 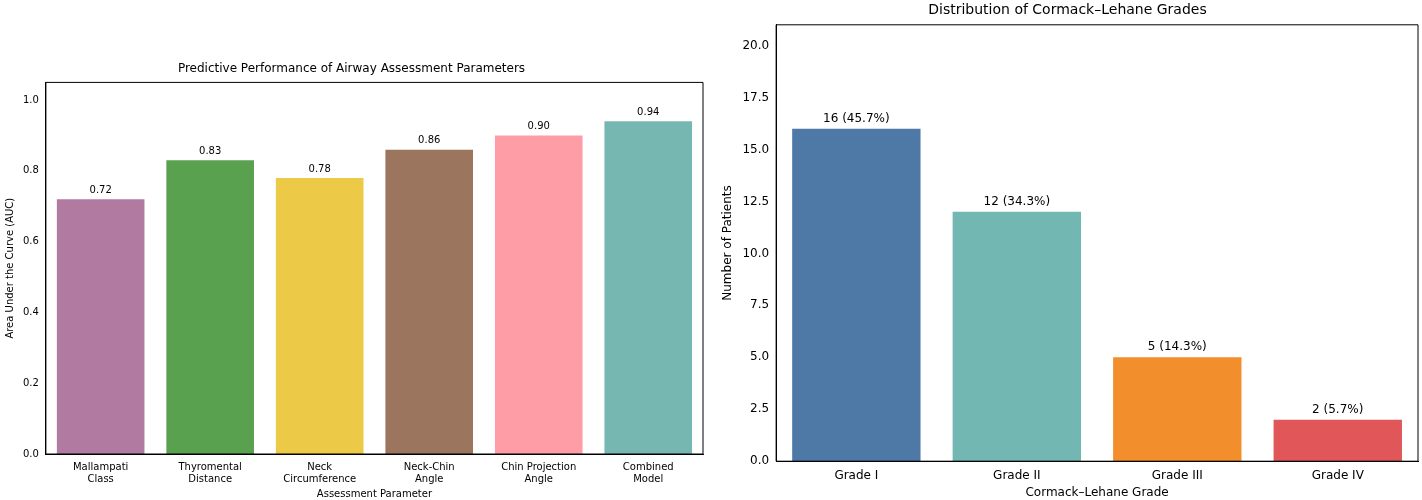 What do you see at coordinates (856, 117) in the screenshot?
I see `data-label: 16 (45.7%)` at bounding box center [856, 117].